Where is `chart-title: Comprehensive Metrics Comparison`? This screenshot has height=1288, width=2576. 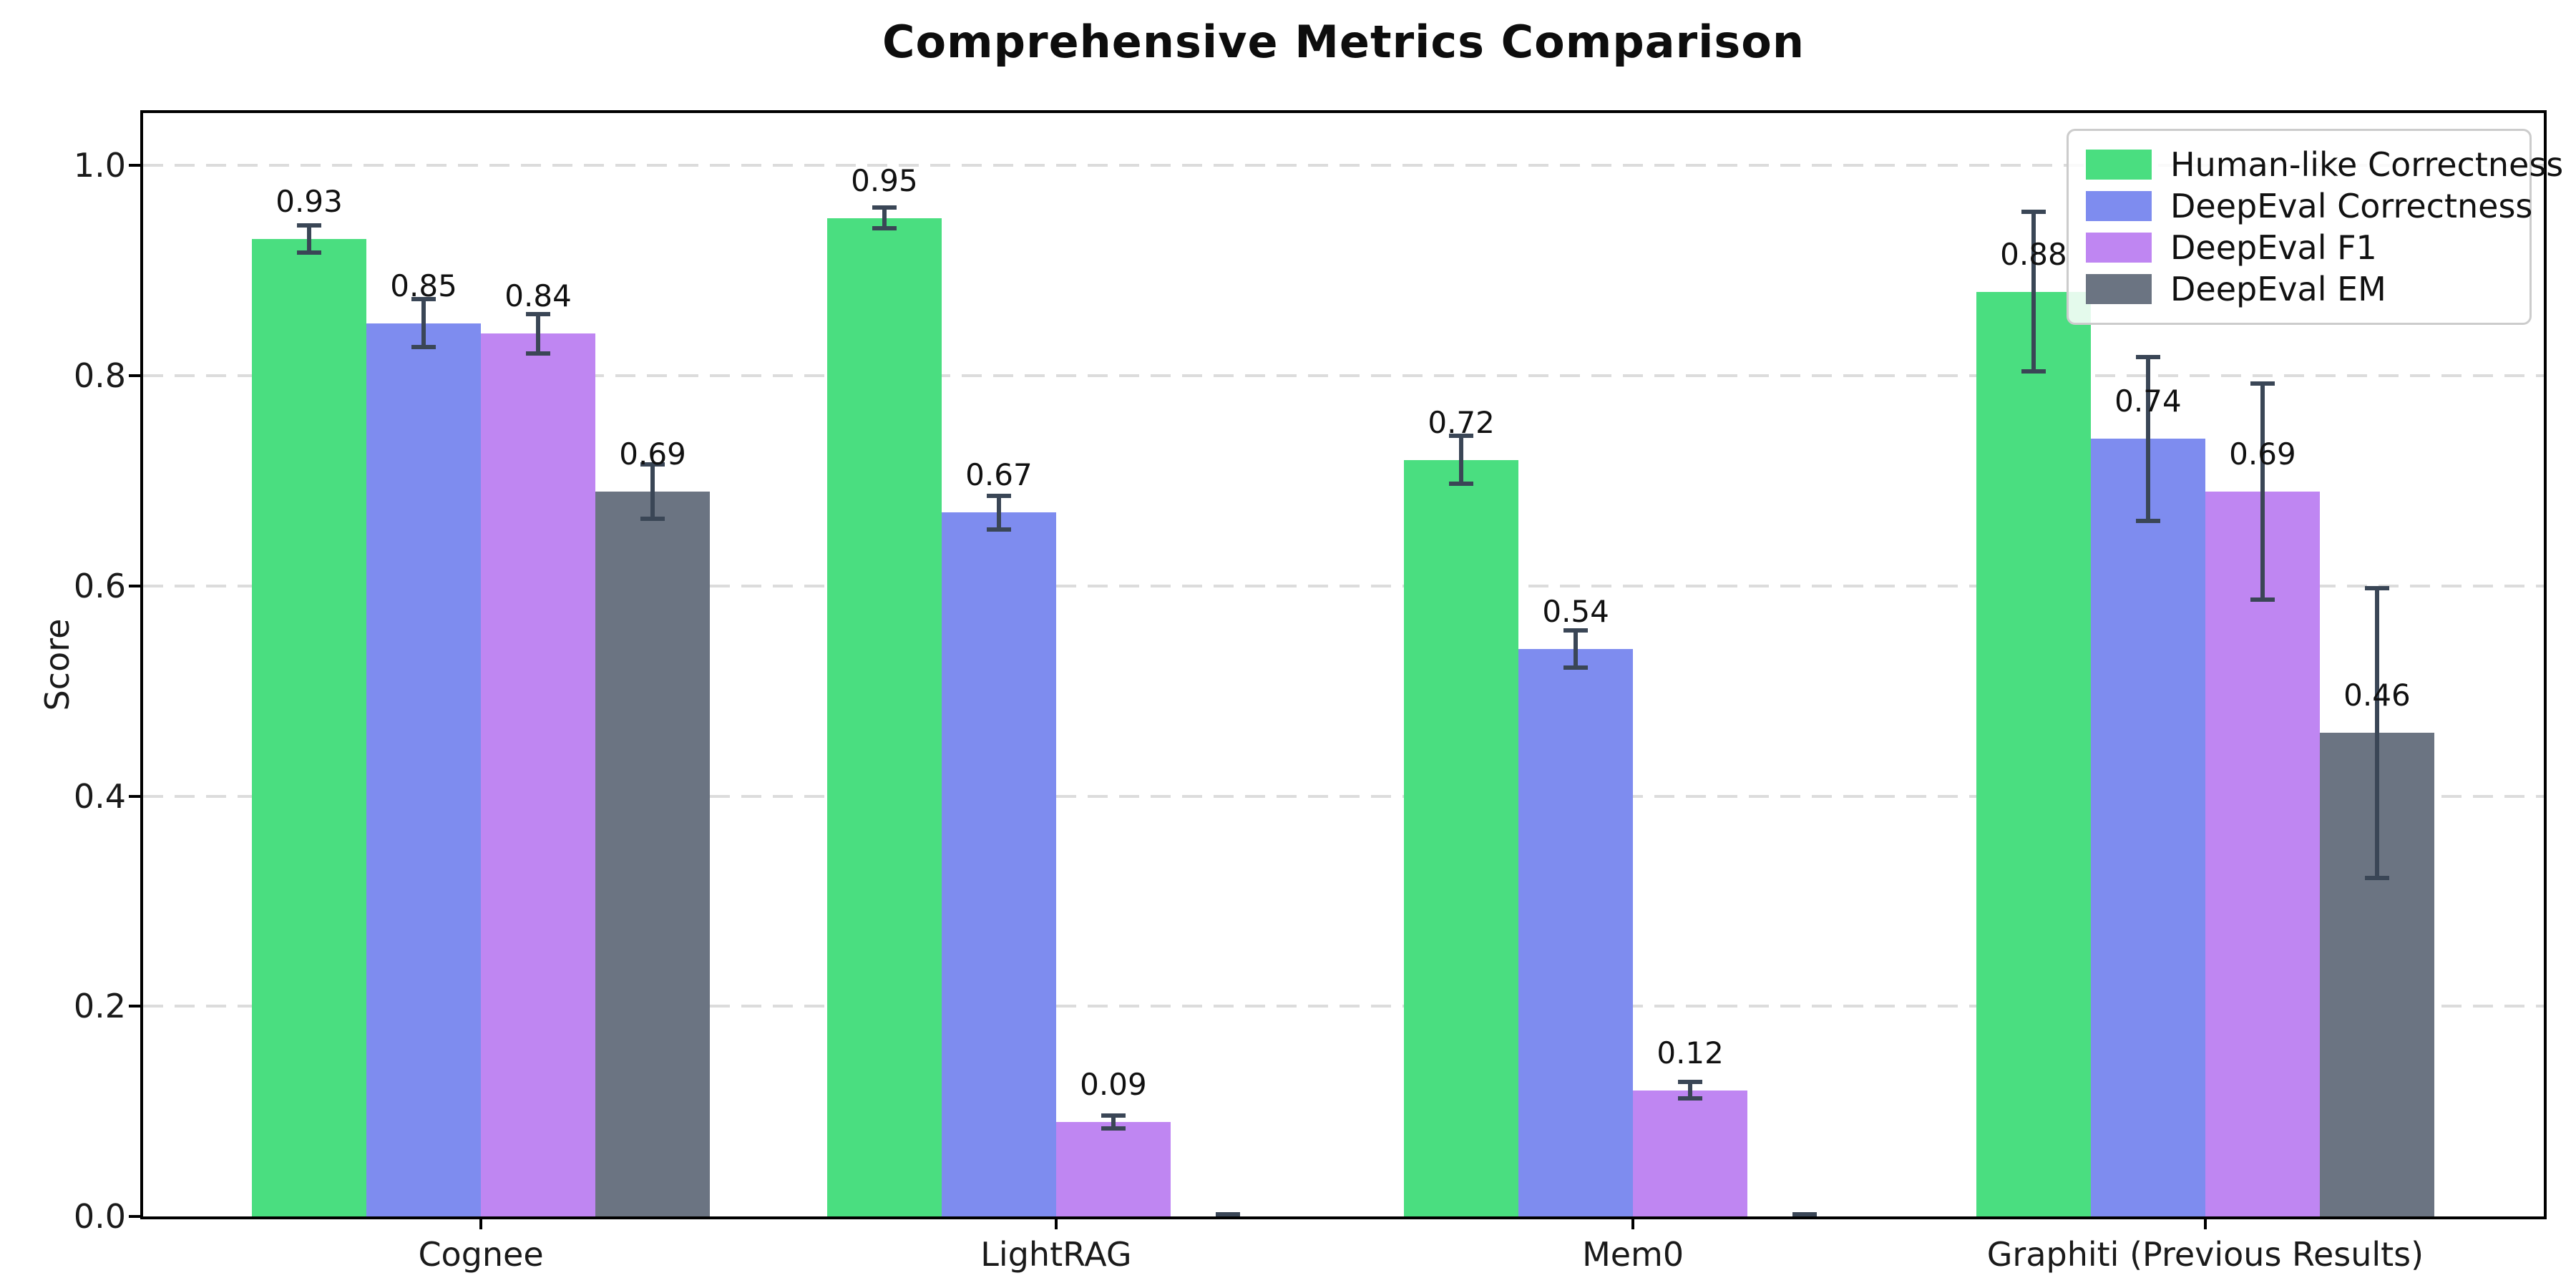 chart-title: Comprehensive Metrics Comparison is located at coordinates (1343, 42).